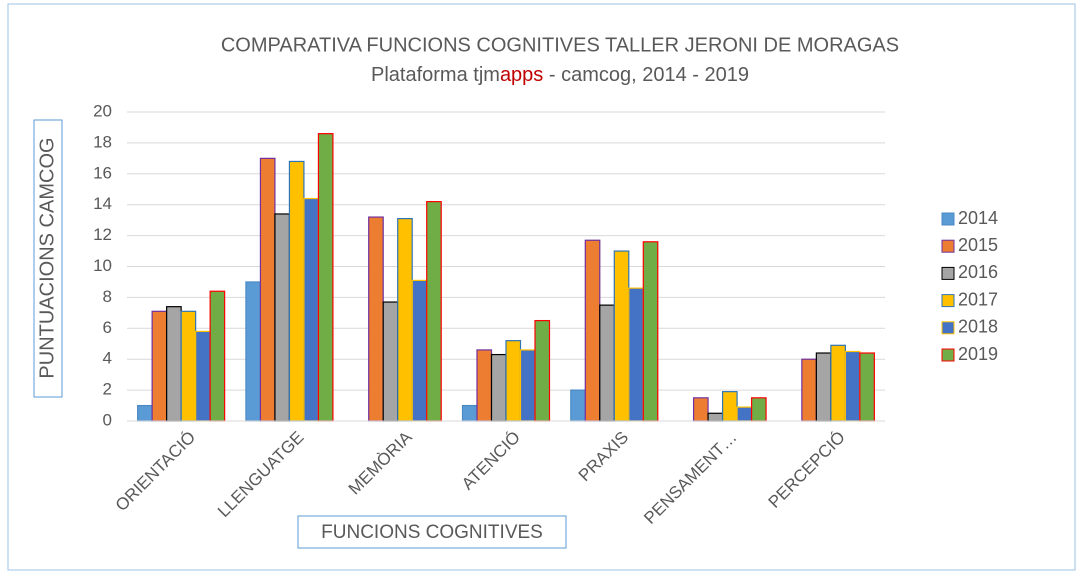 This screenshot has height=571, width=1076. What do you see at coordinates (102, 203) in the screenshot?
I see `y-tick-label: 14` at bounding box center [102, 203].